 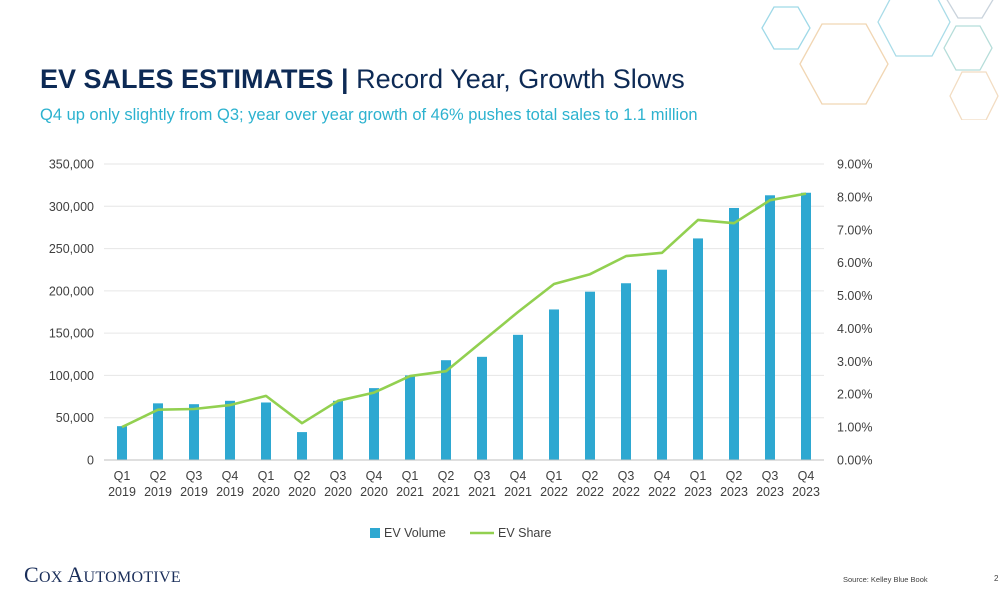 What do you see at coordinates (516, 79) in the screenshot?
I see `page-title-rest: Record Year, Growth Slows` at bounding box center [516, 79].